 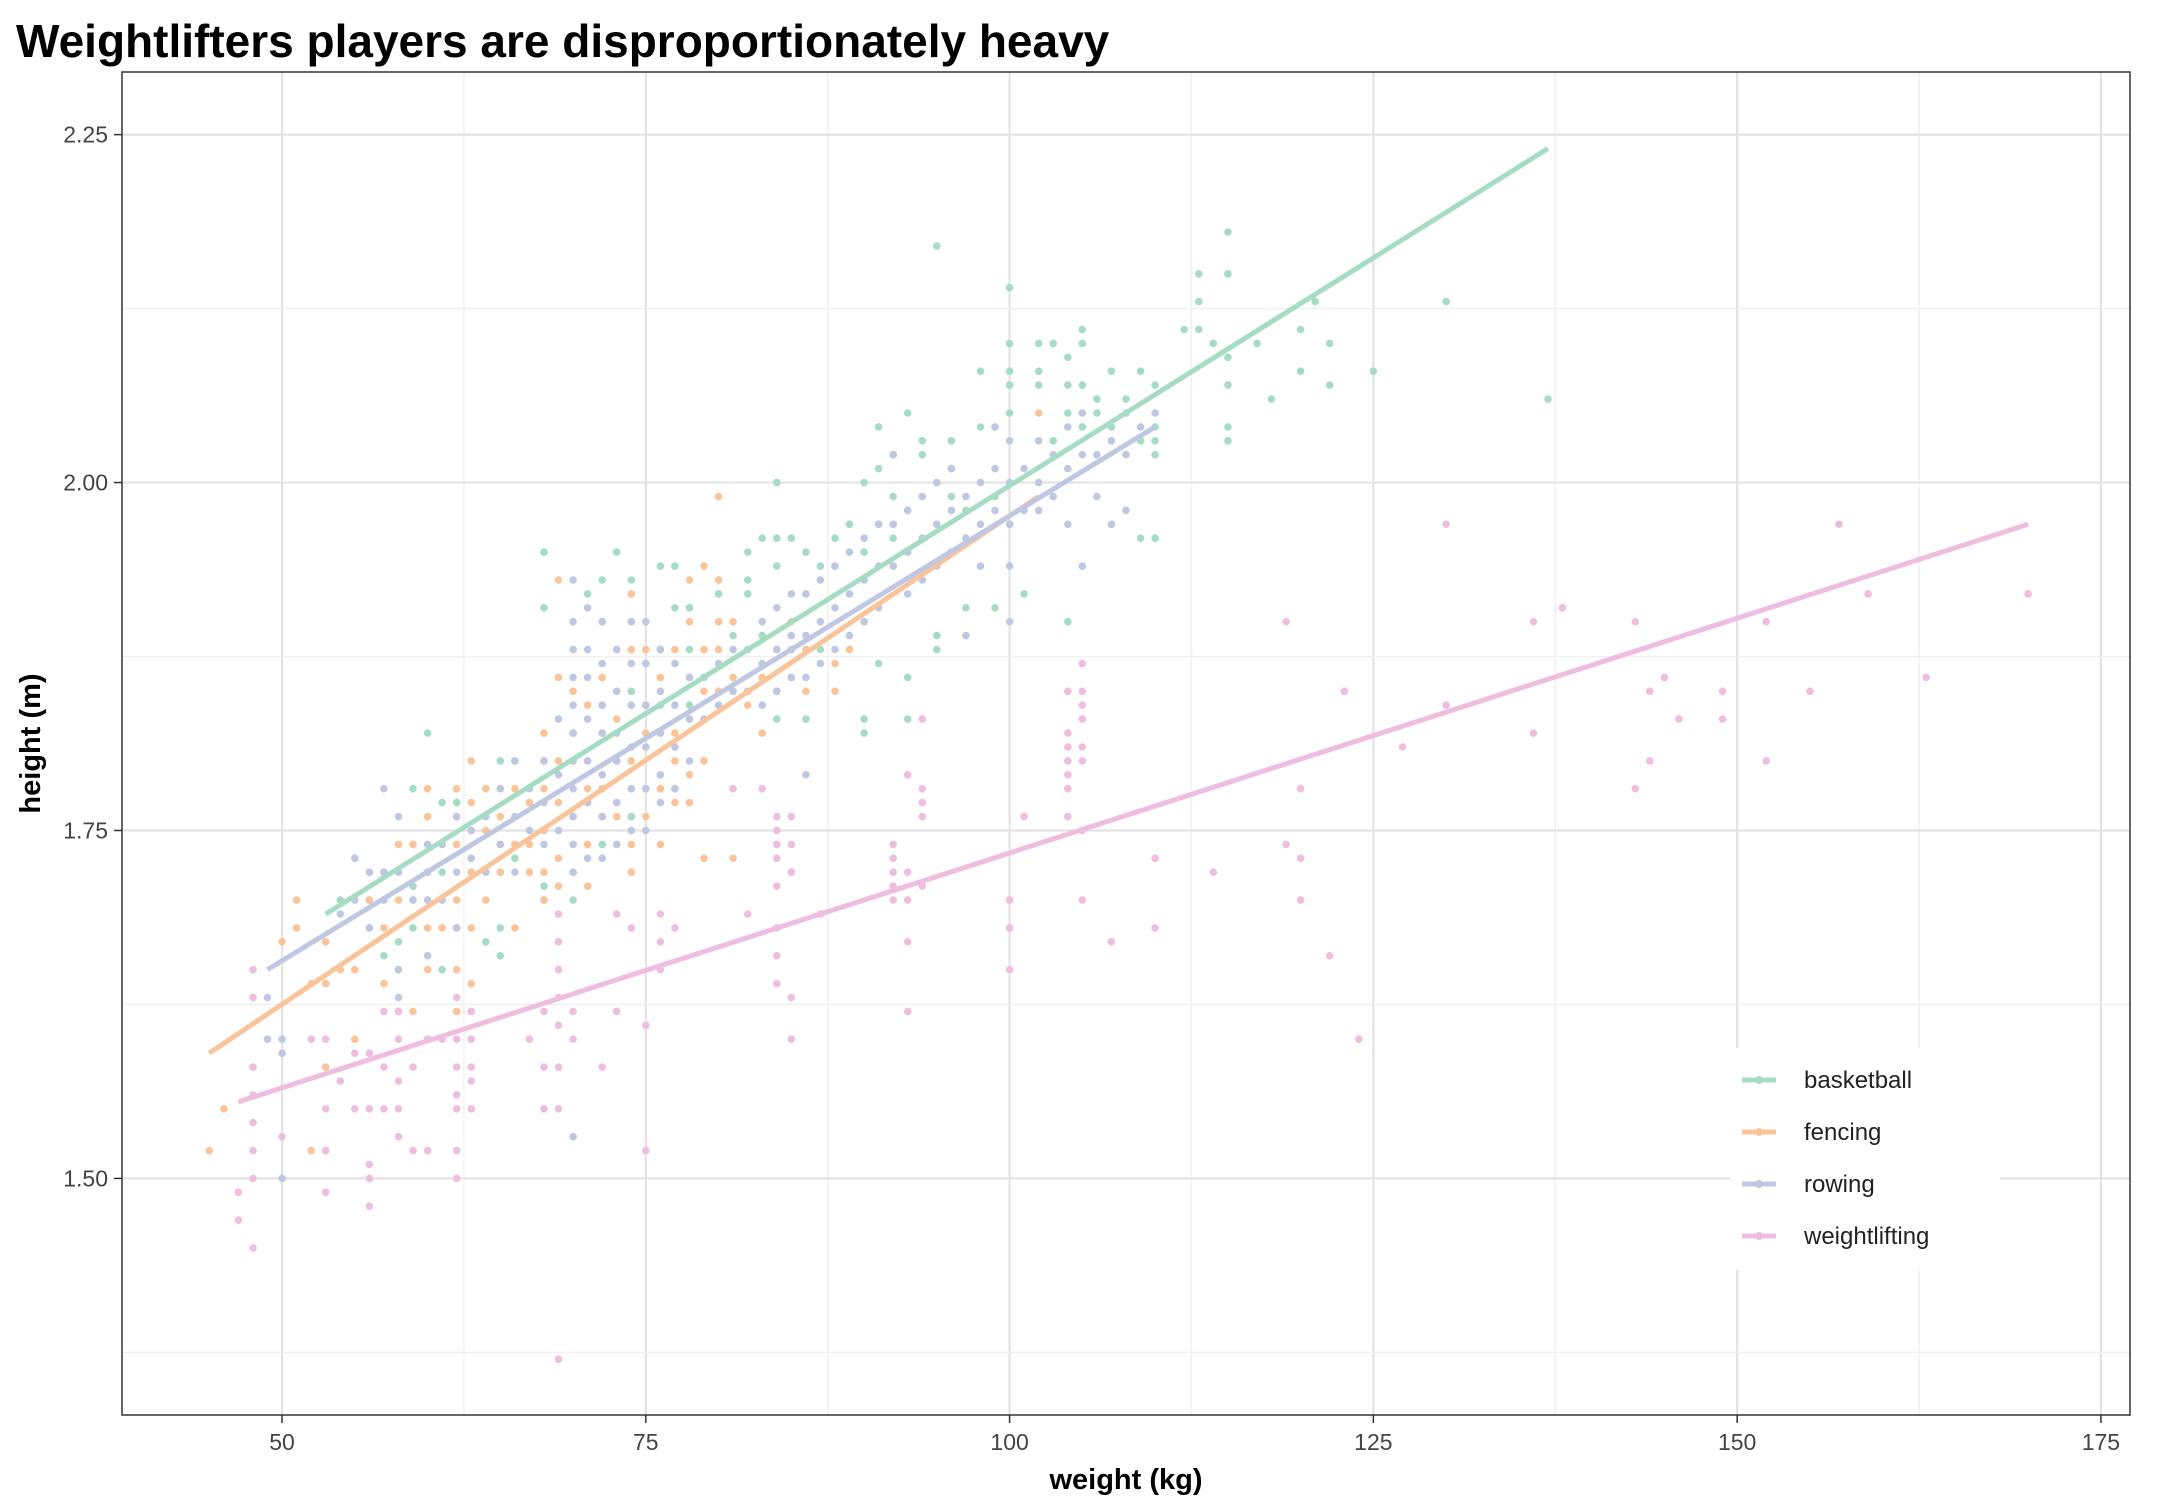 What do you see at coordinates (1737, 1442) in the screenshot?
I see `x-tick-label: 150` at bounding box center [1737, 1442].